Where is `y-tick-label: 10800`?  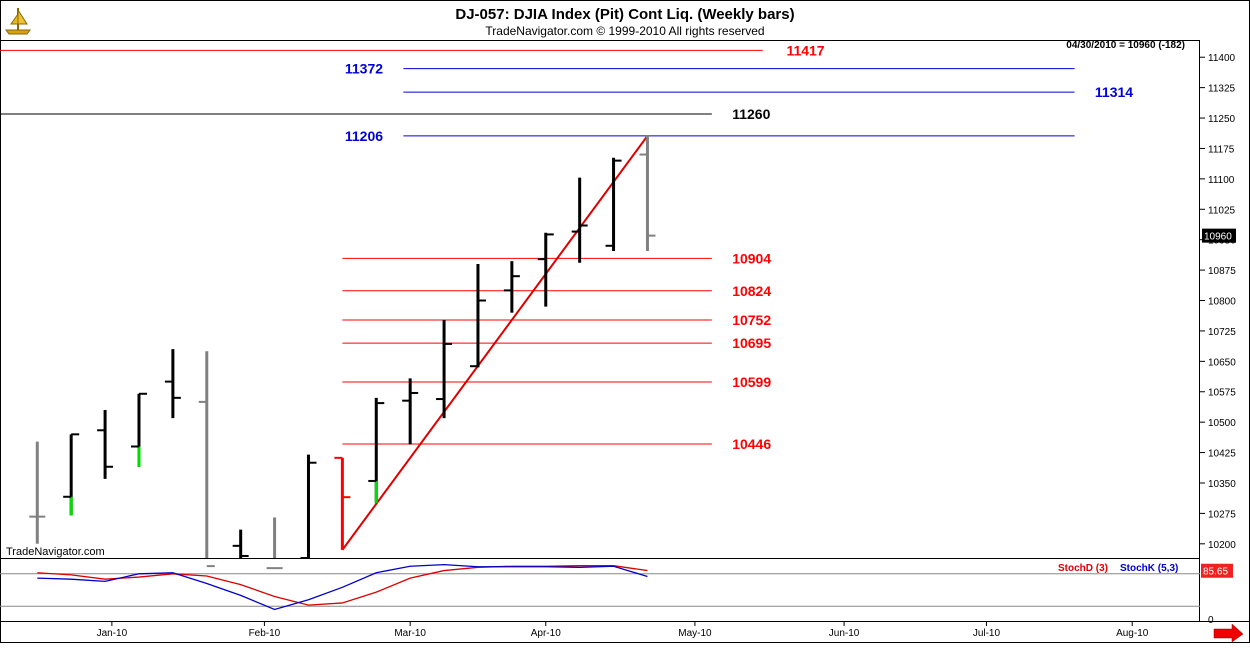 y-tick-label: 10800 is located at coordinates (1222, 302).